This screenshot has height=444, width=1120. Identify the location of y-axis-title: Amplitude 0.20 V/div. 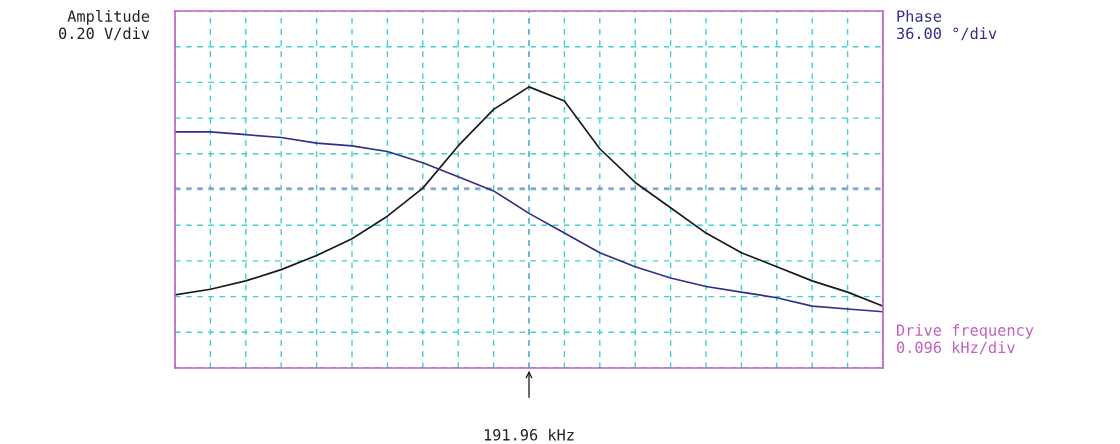
(104, 25).